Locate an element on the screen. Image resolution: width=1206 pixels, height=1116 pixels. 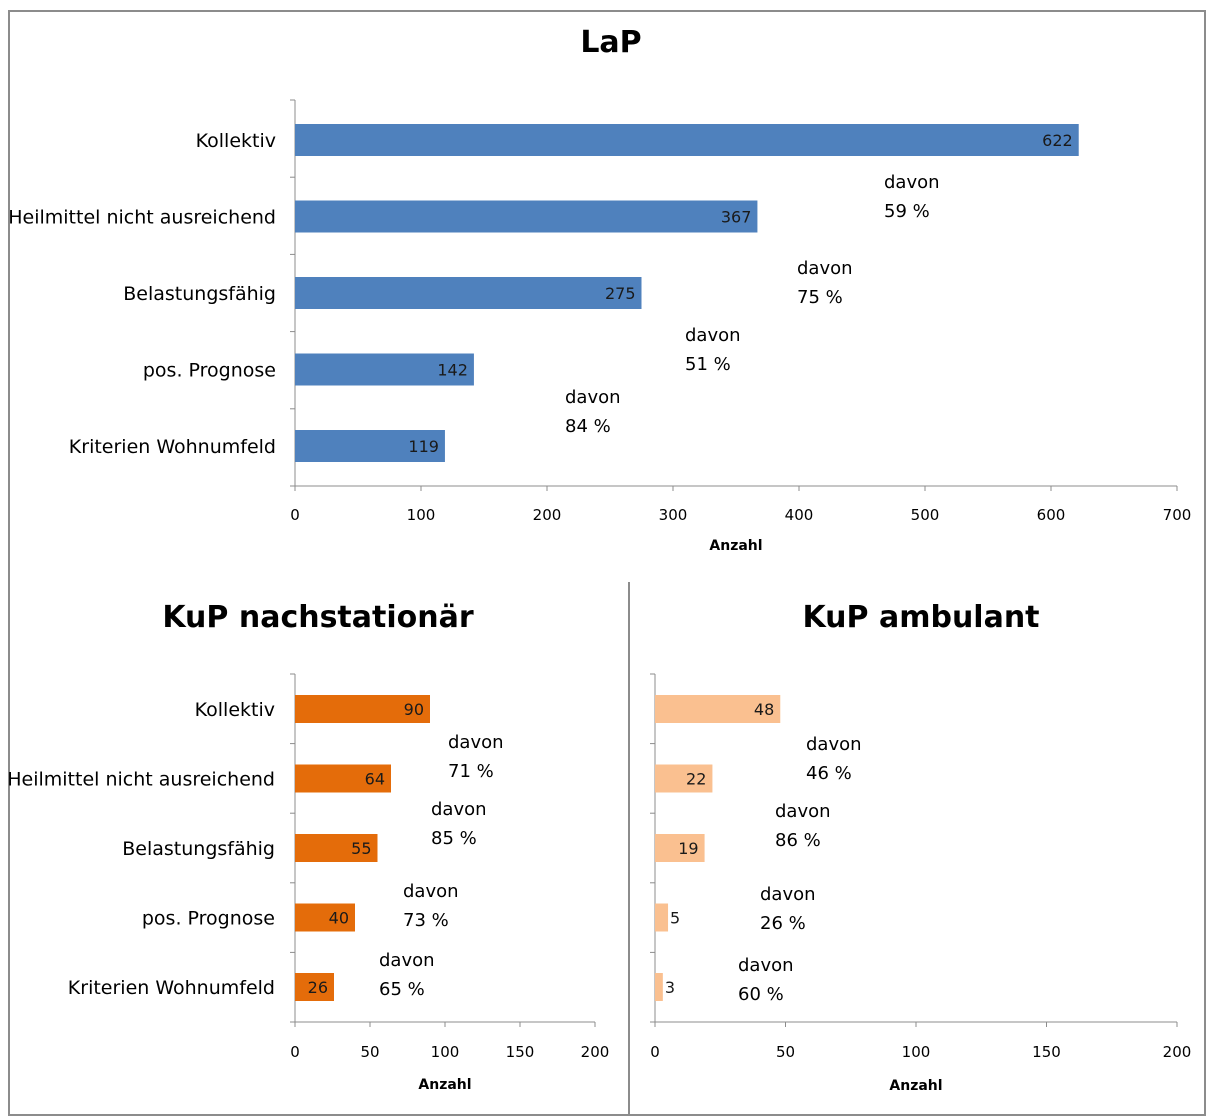
bar-value-label: 275 is located at coordinates (620, 293).